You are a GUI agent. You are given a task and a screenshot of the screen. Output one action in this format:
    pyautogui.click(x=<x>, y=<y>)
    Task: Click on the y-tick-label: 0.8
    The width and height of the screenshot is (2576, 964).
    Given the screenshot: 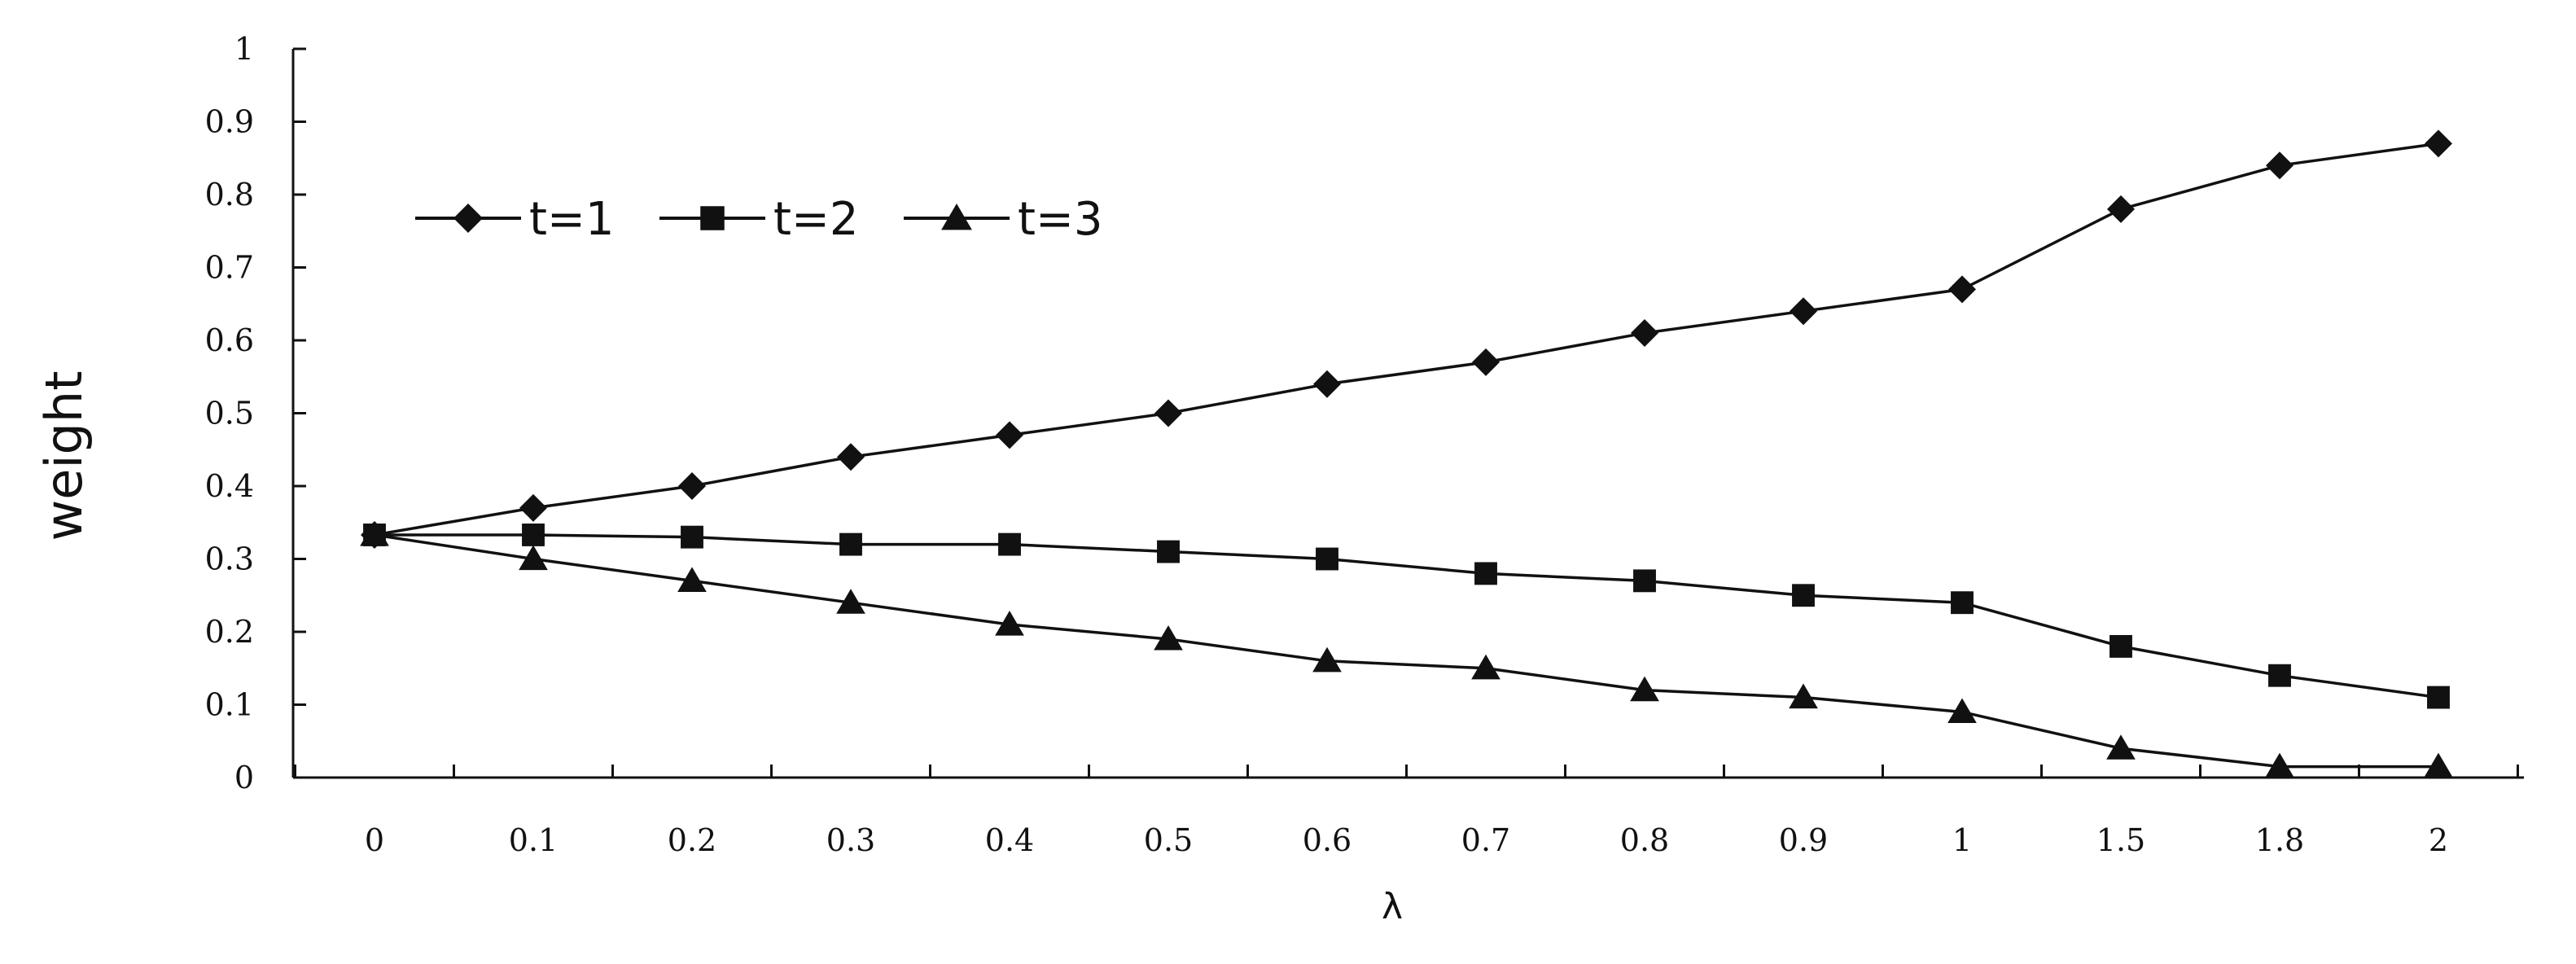 What is the action you would take?
    pyautogui.click(x=229, y=195)
    